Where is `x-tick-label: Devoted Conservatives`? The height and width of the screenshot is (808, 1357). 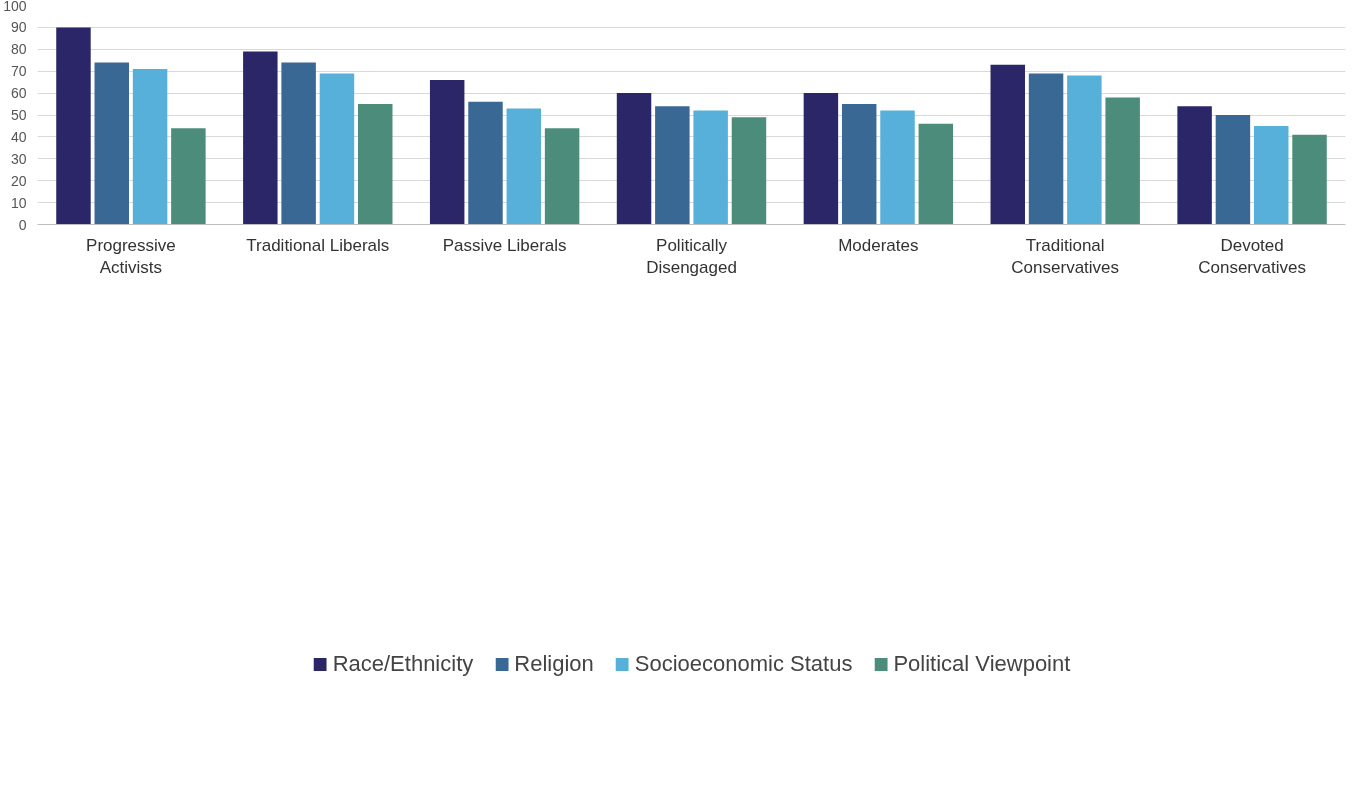
x-tick-label: Devoted Conservatives is located at coordinates (1252, 256).